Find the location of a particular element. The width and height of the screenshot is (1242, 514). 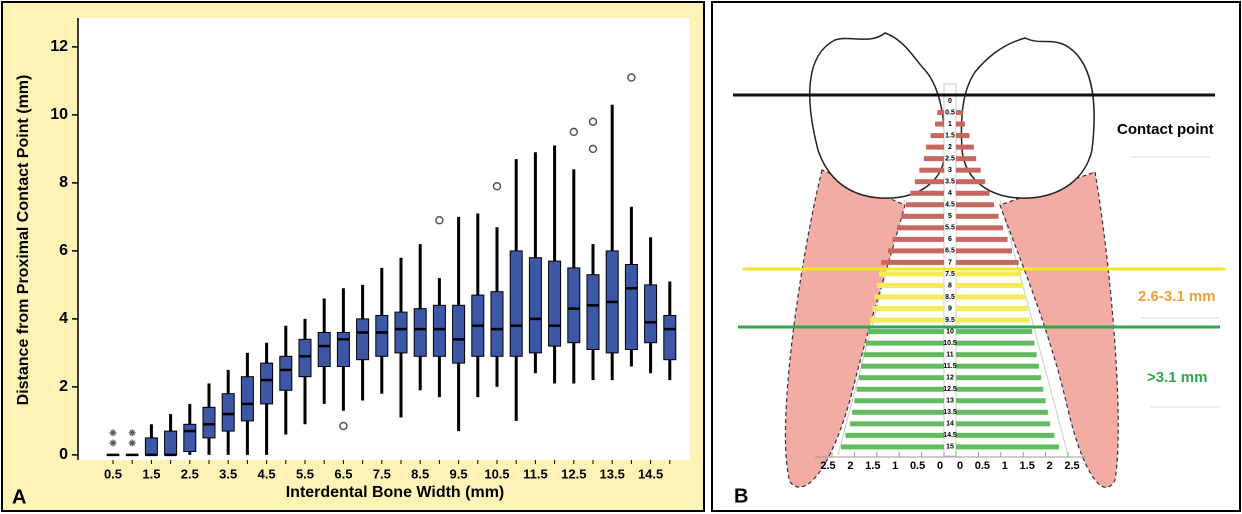

x-tick-label: 12.5 is located at coordinates (573, 473).